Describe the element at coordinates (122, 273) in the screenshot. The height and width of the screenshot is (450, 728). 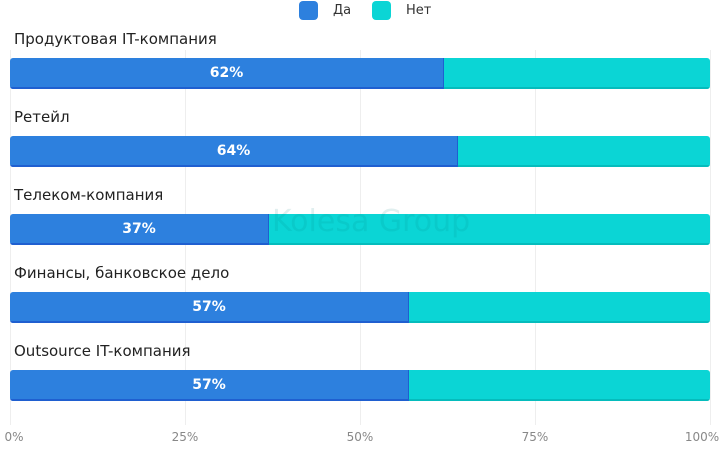
I see `category-label: Финансы, банковское дело` at that location.